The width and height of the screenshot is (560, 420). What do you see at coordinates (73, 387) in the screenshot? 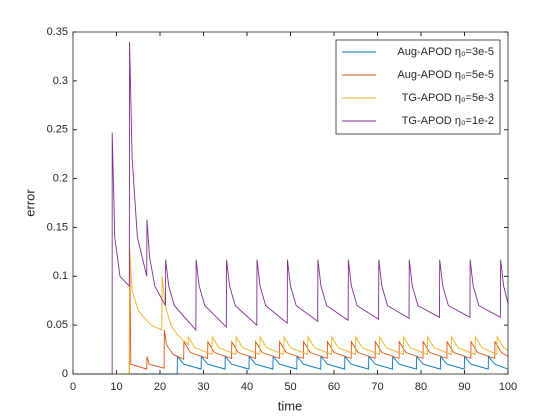
I see `x-tick-label: 0` at bounding box center [73, 387].